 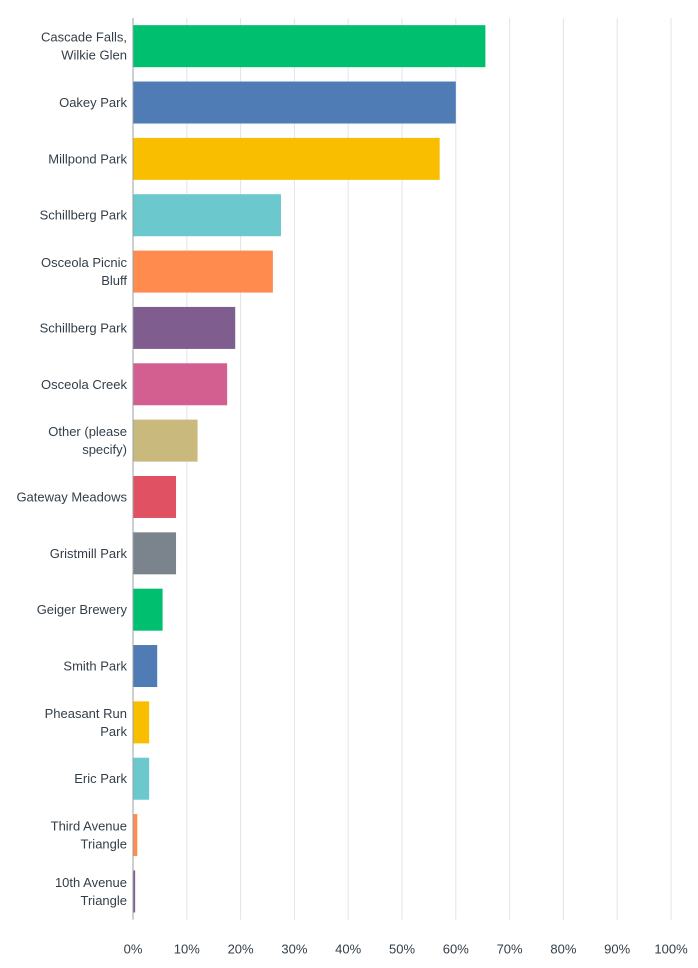 What do you see at coordinates (89, 553) in the screenshot?
I see `category-label: Gristmill Park` at bounding box center [89, 553].